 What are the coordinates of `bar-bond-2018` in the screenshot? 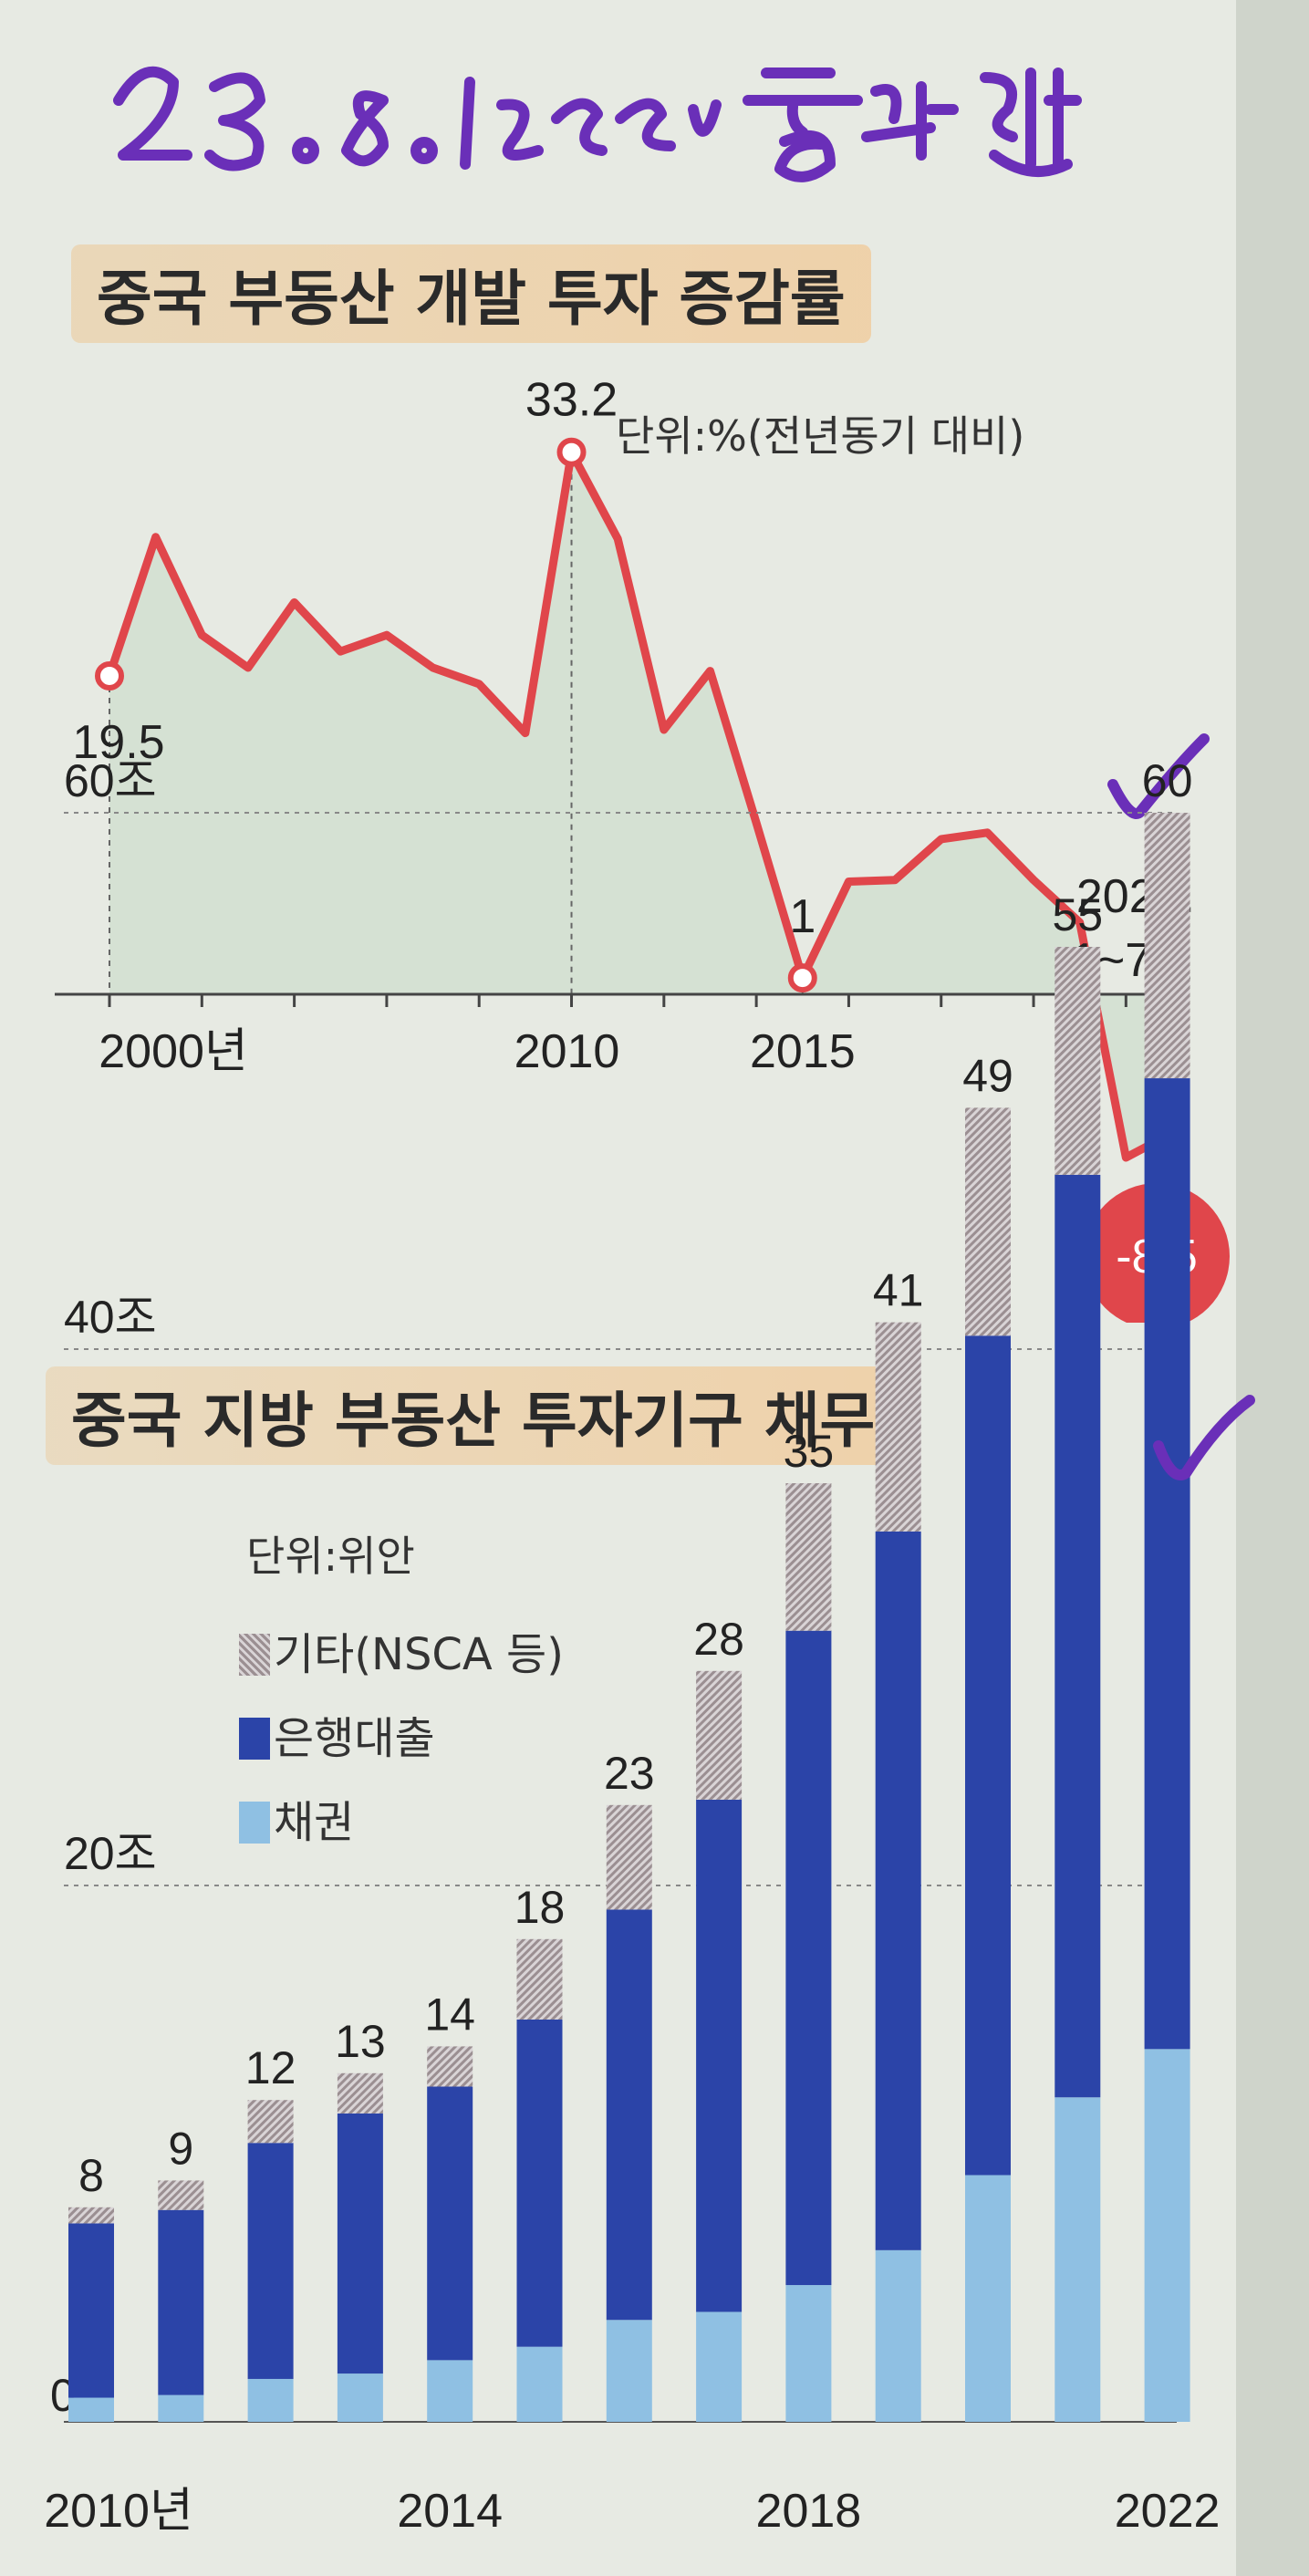 It's located at (808, 2353).